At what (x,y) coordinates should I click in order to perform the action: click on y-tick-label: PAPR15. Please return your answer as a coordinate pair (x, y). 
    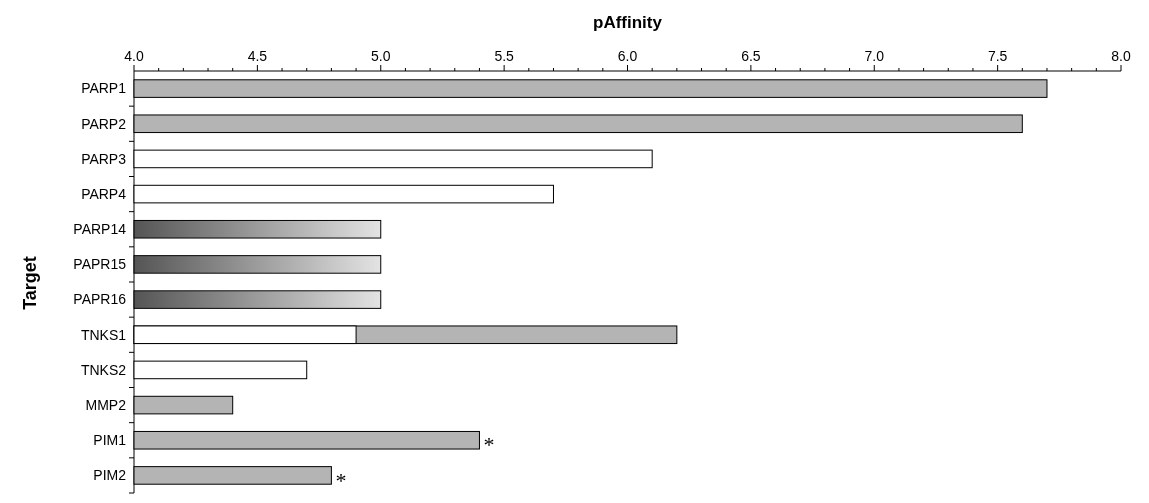
    Looking at the image, I should click on (100, 264).